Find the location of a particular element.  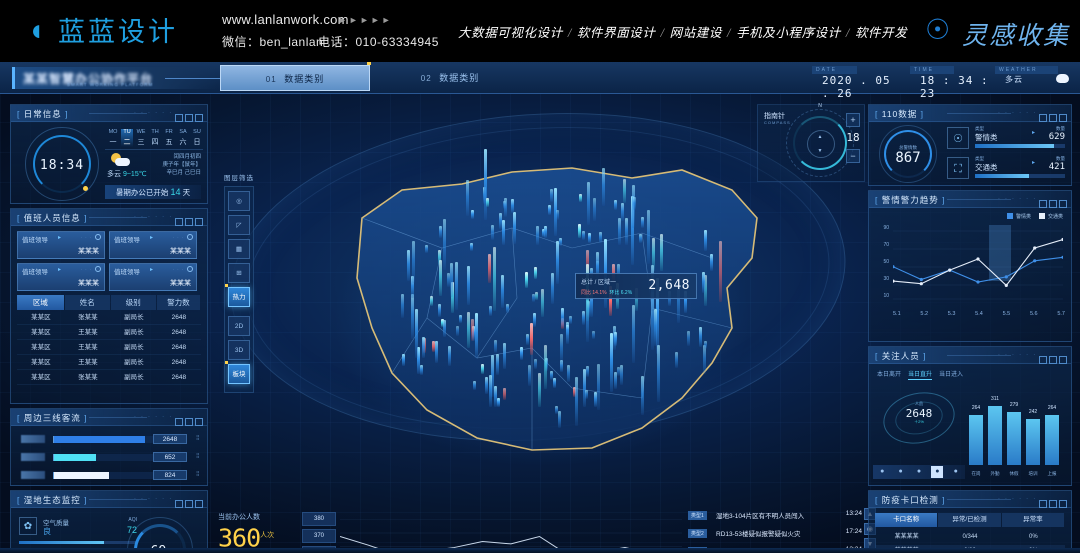

table-row: 某某某某 0/344 0% is located at coordinates (970, 537).